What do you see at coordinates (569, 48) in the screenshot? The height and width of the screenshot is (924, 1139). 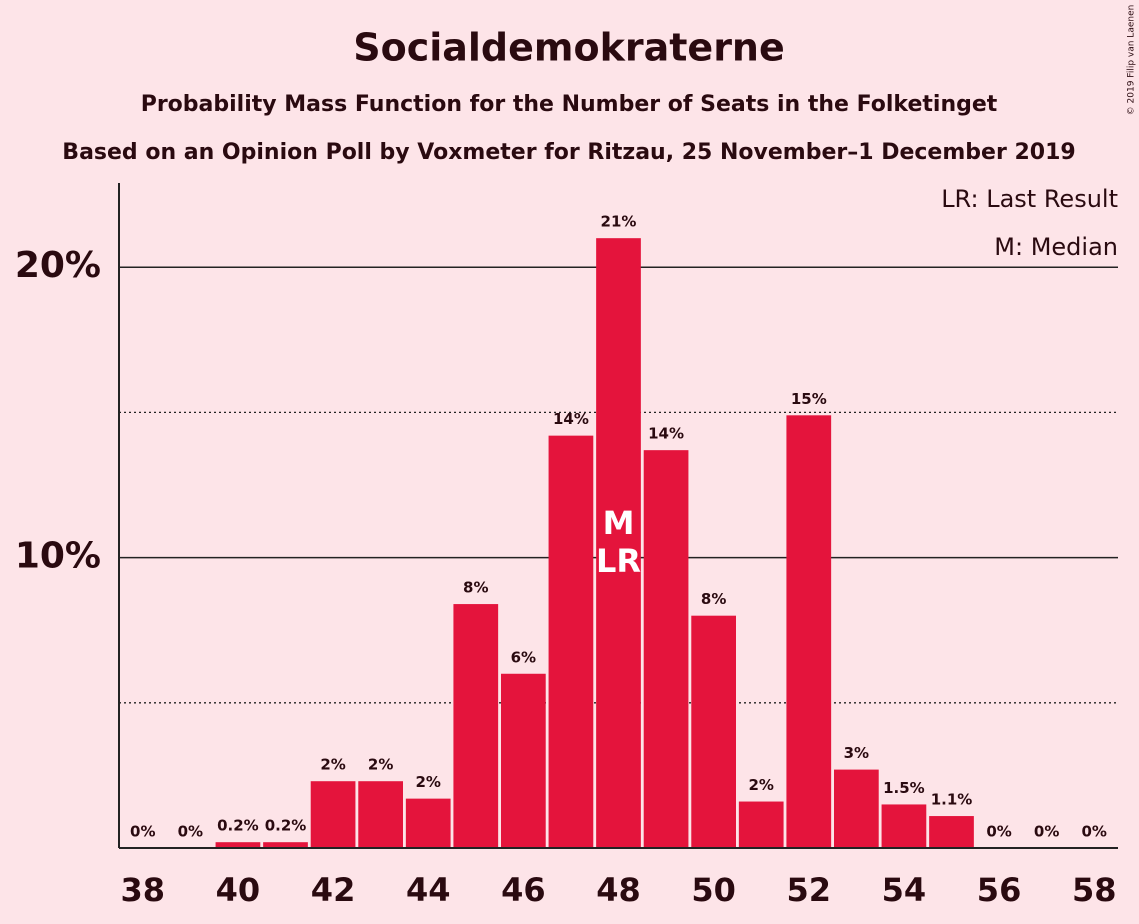 I see `chart-title: Socialdemokraterne` at bounding box center [569, 48].